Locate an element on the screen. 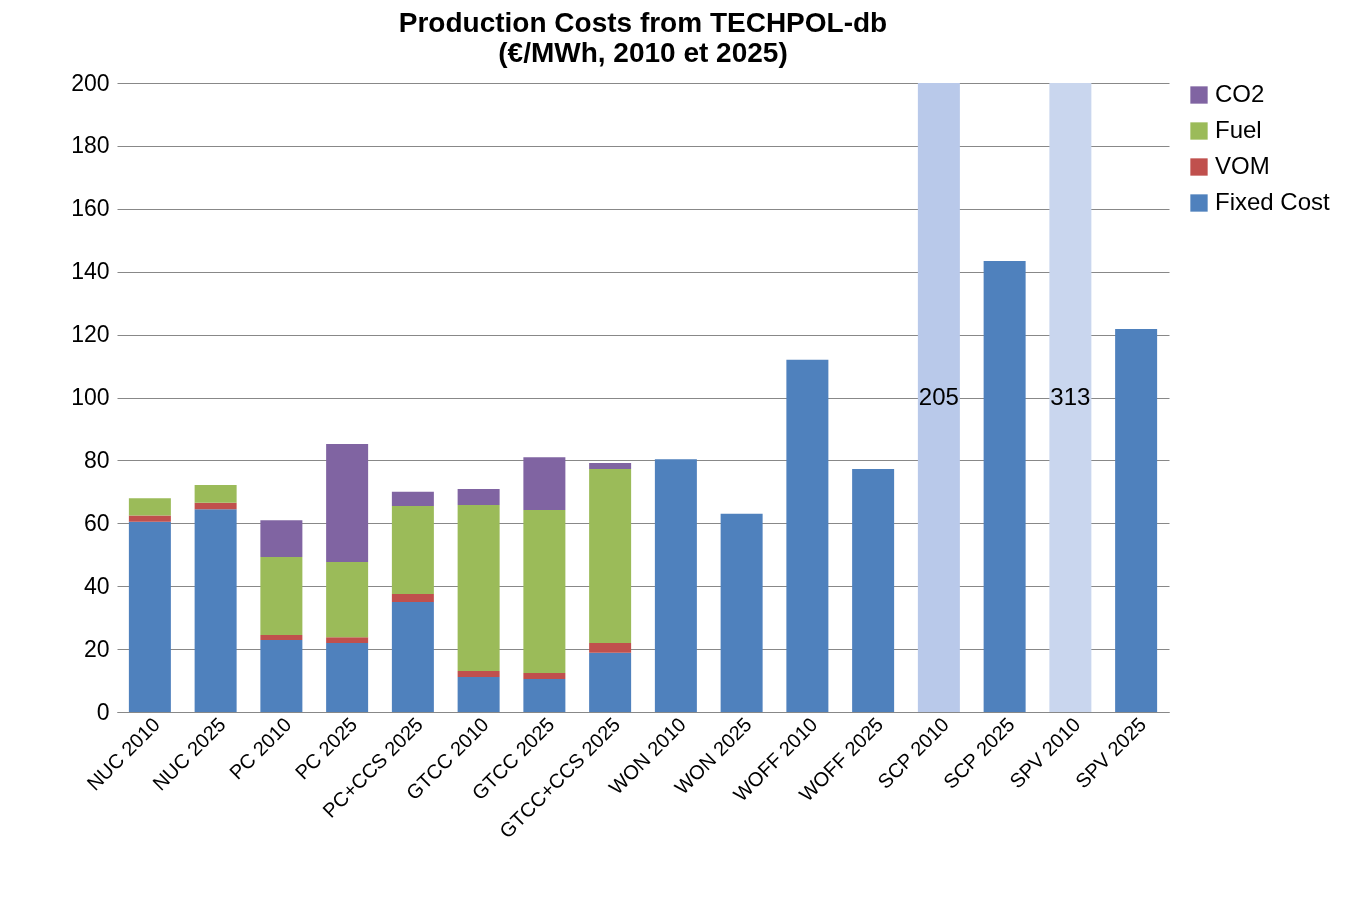 Image resolution: width=1352 pixels, height=905 pixels. y-tick-label: 120 is located at coordinates (90, 334).